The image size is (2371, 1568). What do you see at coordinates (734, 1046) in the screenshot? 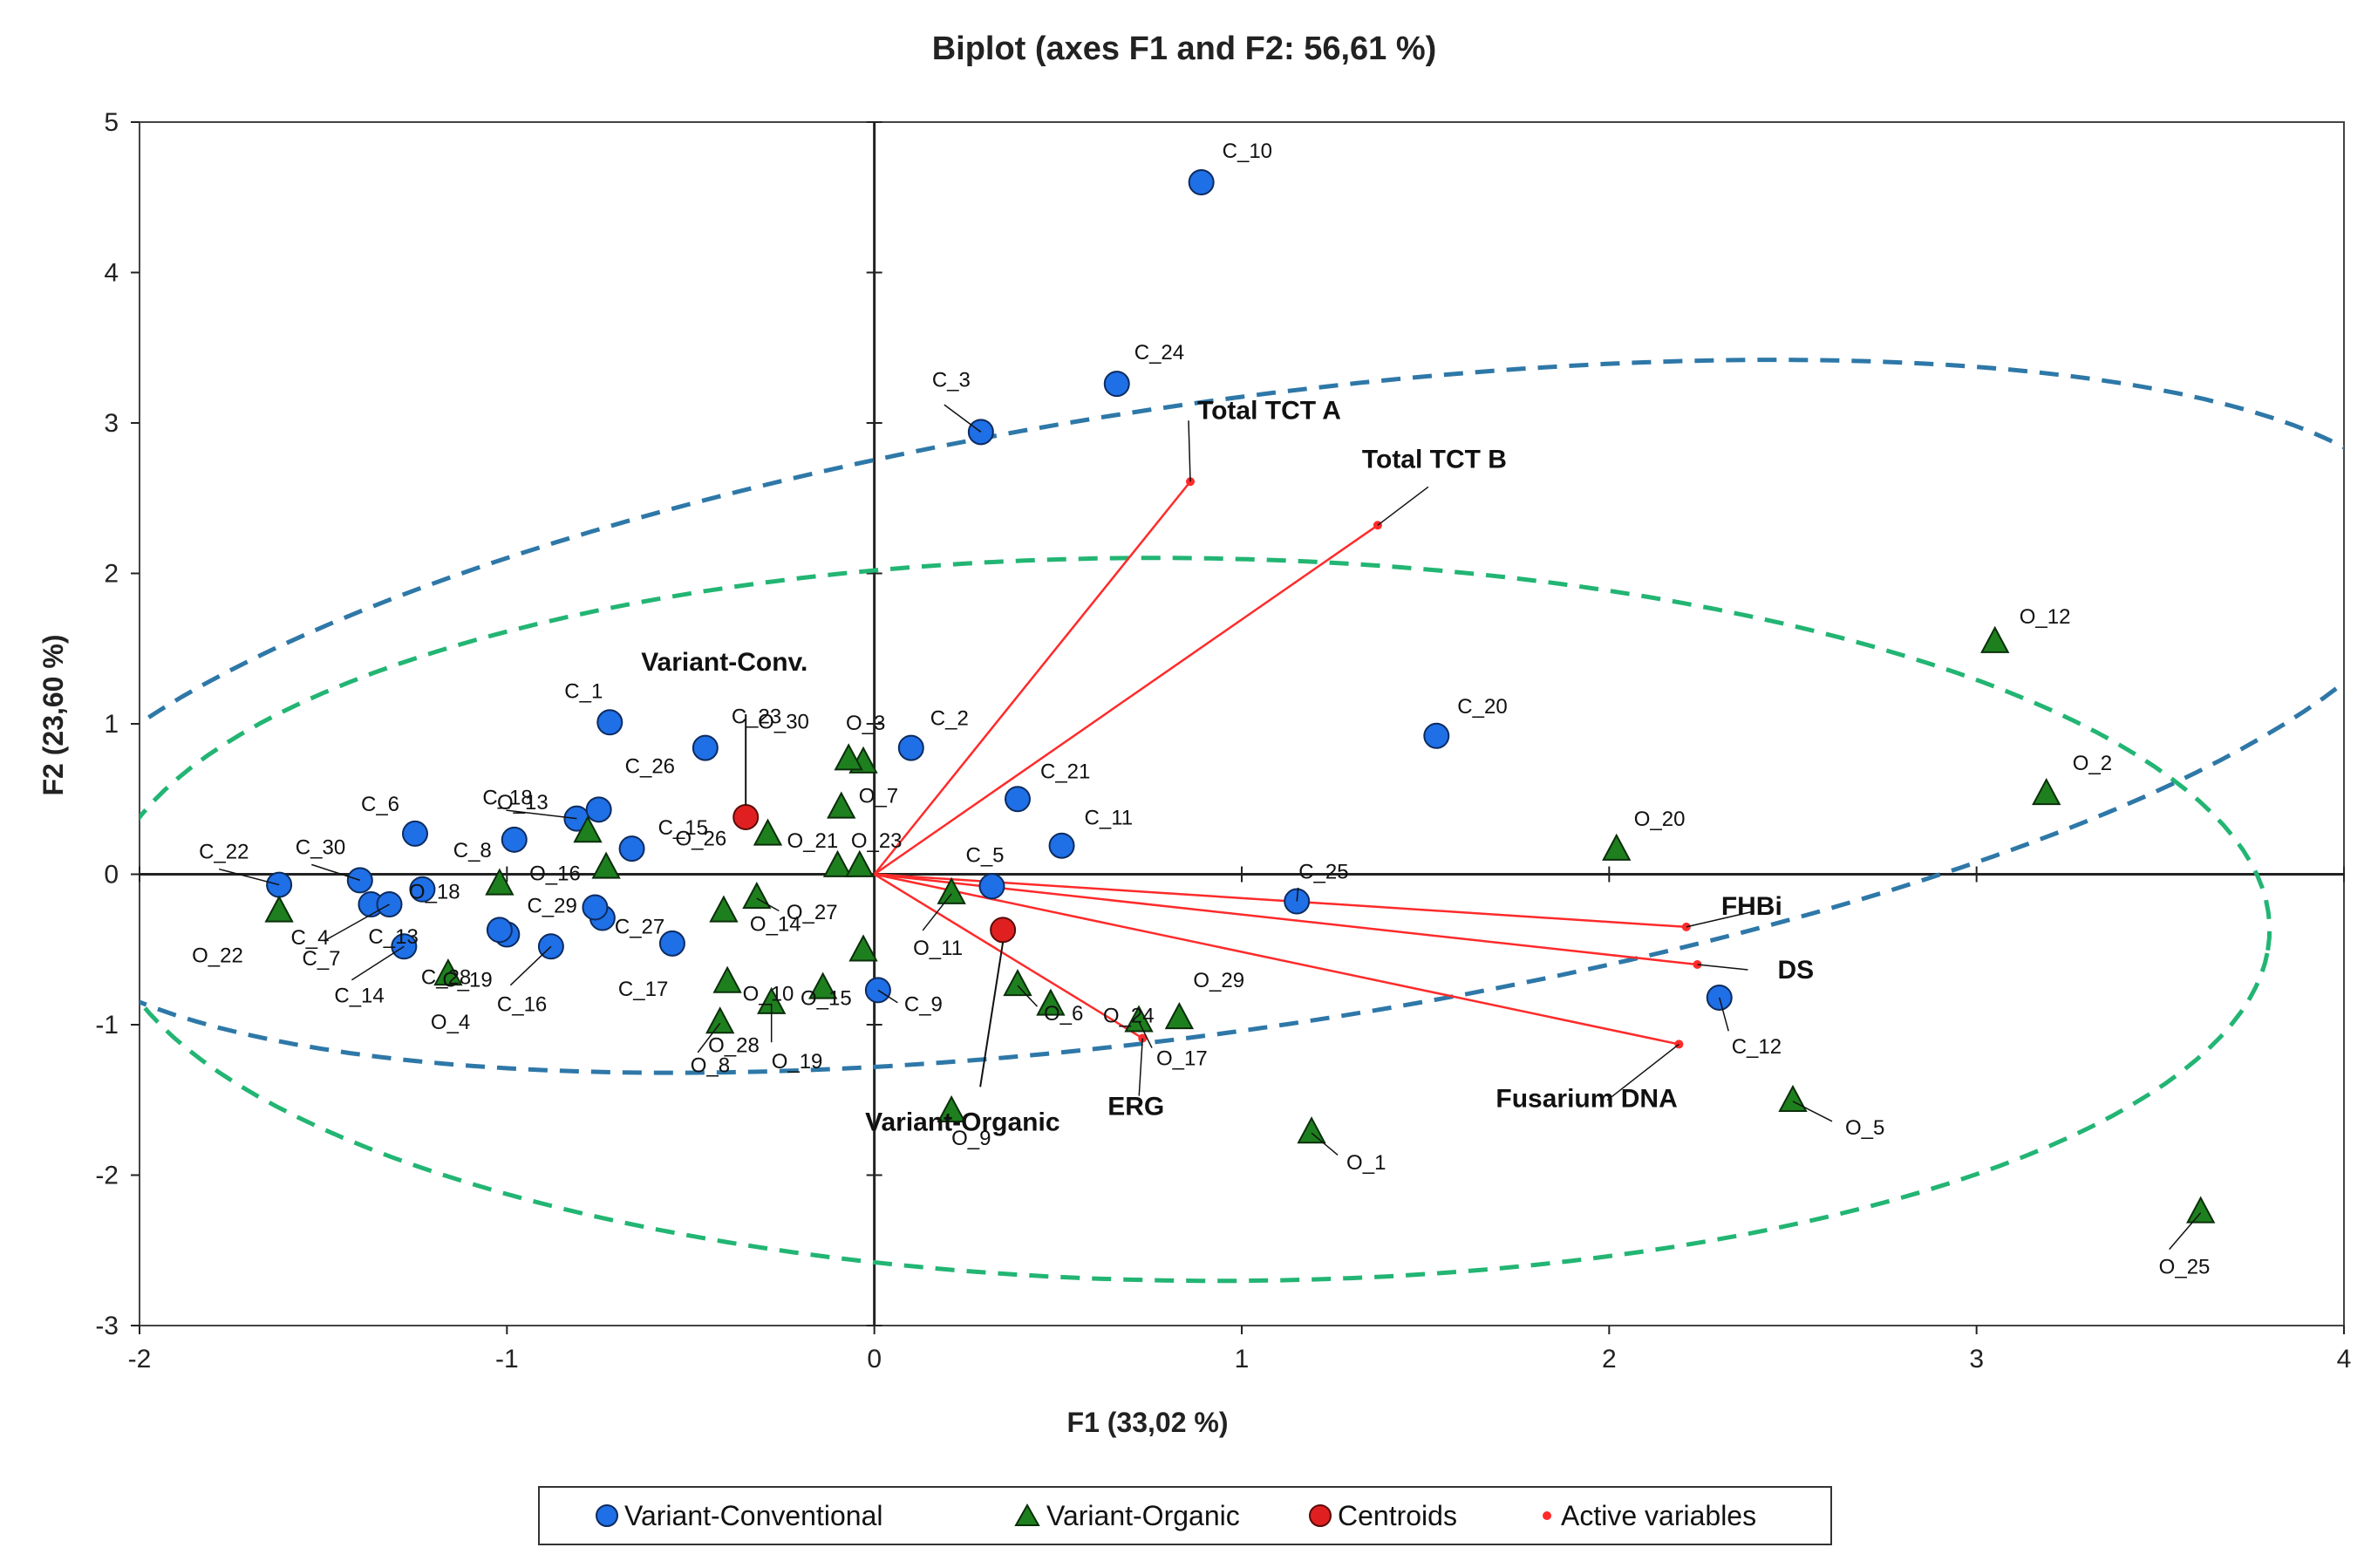
I see `organic-point-label: O_28` at bounding box center [734, 1046].